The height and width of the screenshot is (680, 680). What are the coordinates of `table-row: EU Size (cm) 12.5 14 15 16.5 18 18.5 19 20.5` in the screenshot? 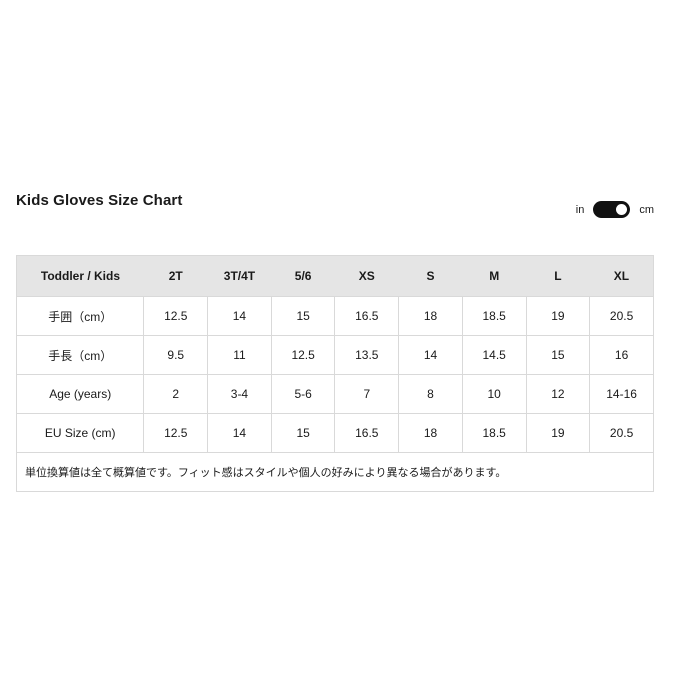 It's located at (335, 433).